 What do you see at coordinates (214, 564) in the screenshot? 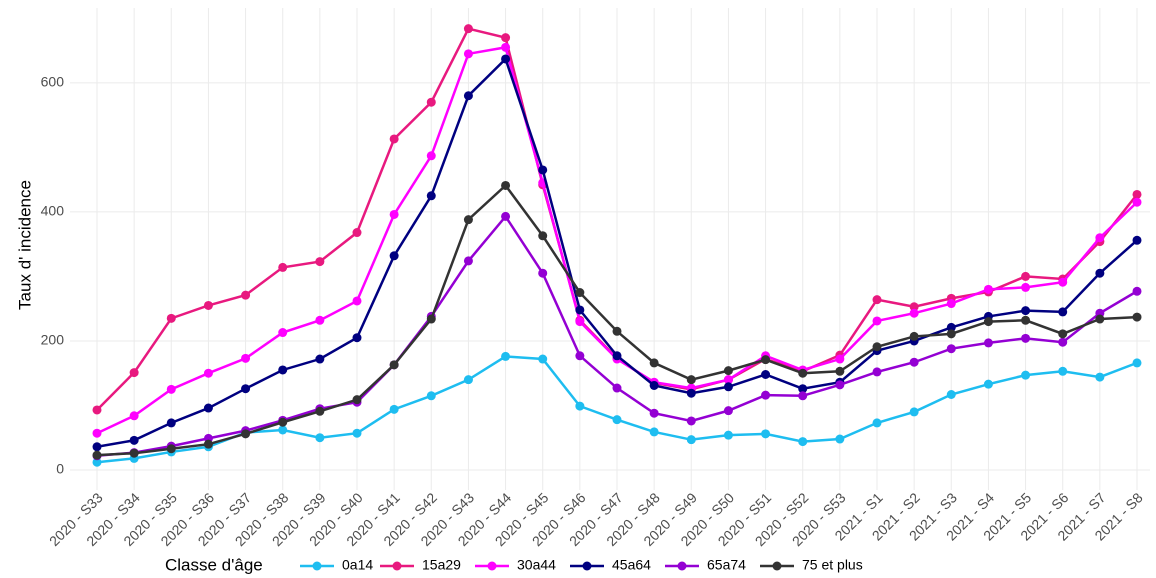
I see `legend-title: Classe d'âge` at bounding box center [214, 564].